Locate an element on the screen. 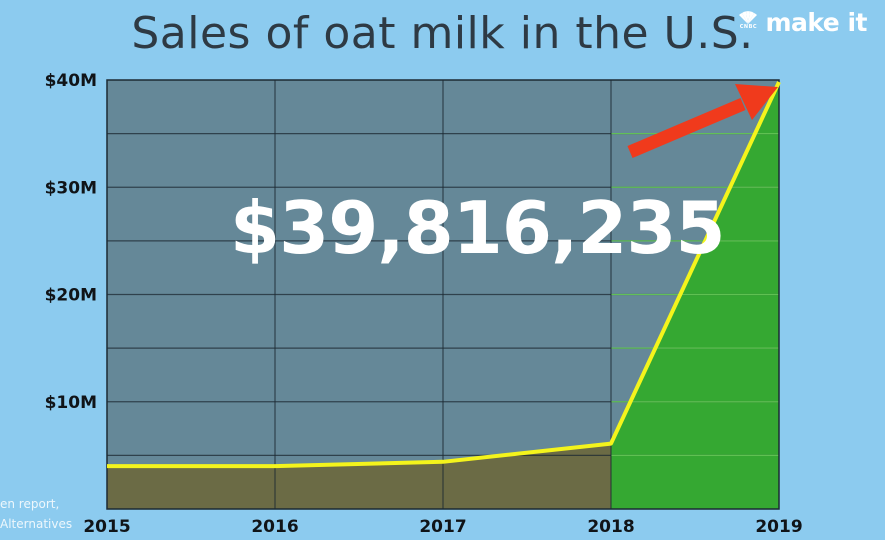 This screenshot has width=885, height=540. brand-logo: CNBC make it is located at coordinates (801, 22).